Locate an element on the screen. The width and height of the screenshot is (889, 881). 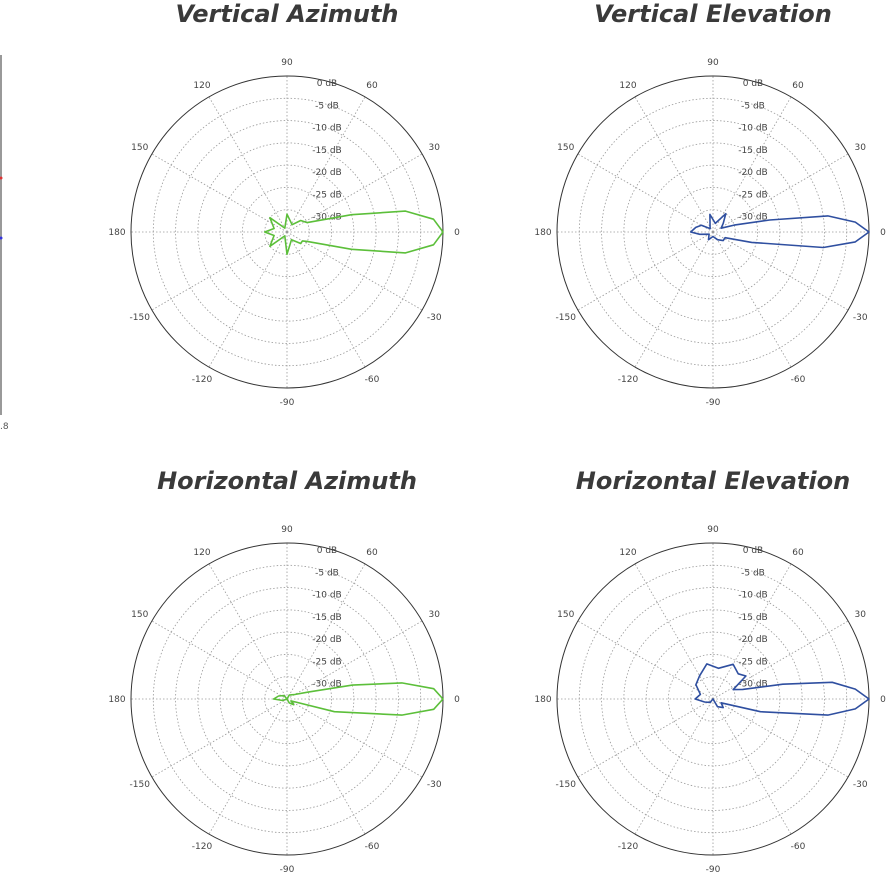
edge-blue-marker is located at coordinates (1, 238).